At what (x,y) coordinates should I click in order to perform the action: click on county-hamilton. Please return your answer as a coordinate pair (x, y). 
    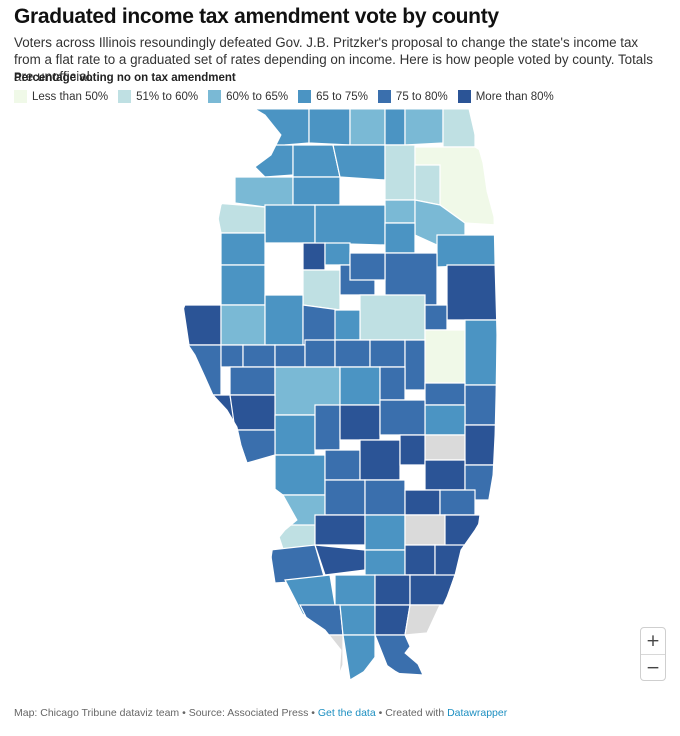
    Looking at the image, I should click on (420, 560).